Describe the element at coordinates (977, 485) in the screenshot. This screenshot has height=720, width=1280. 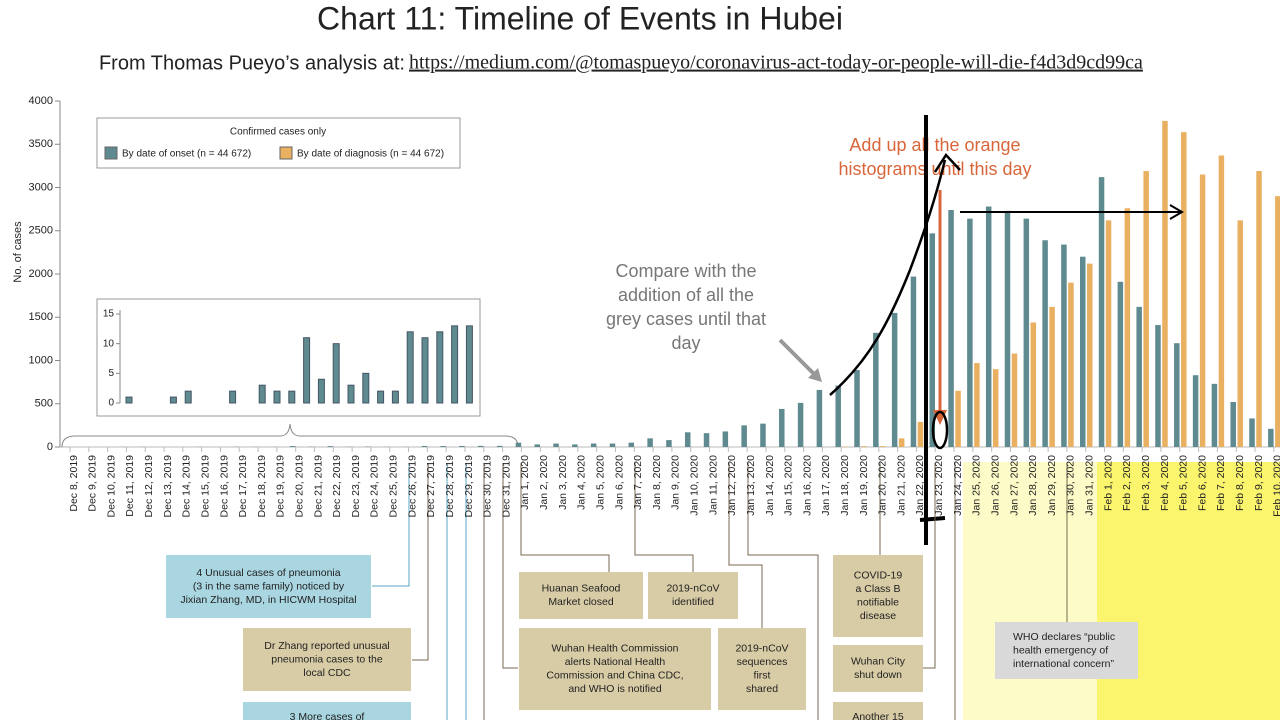
I see `x-tick-label: Jan 25, 2020` at that location.